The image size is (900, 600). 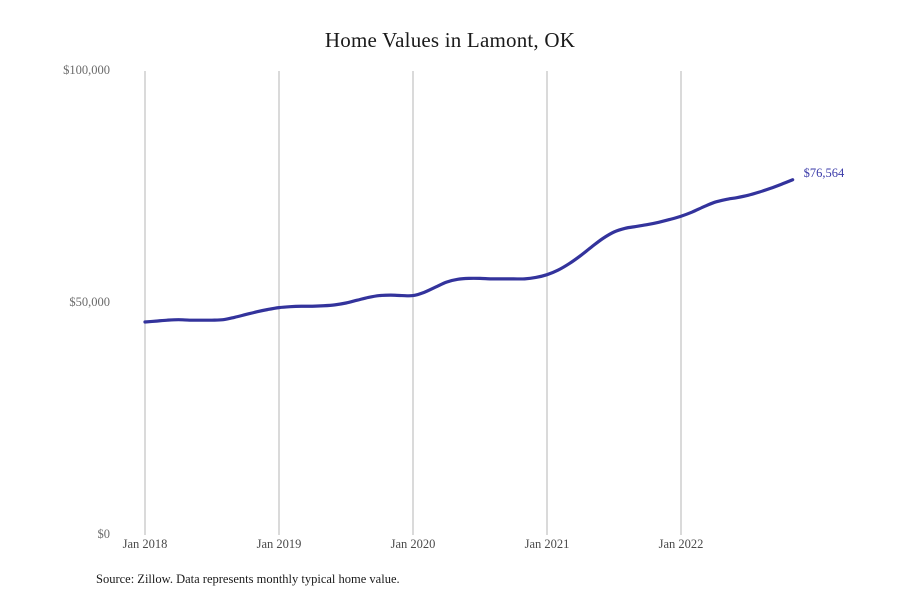 What do you see at coordinates (145, 544) in the screenshot?
I see `x-tick-label-jan-2018: Jan 2018` at bounding box center [145, 544].